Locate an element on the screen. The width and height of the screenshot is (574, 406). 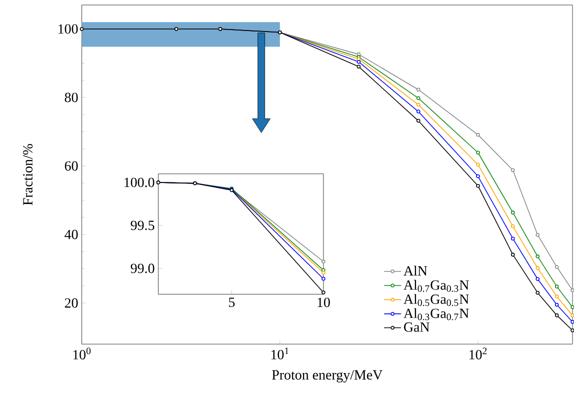
y-tick-label: 20 is located at coordinates (71, 303).